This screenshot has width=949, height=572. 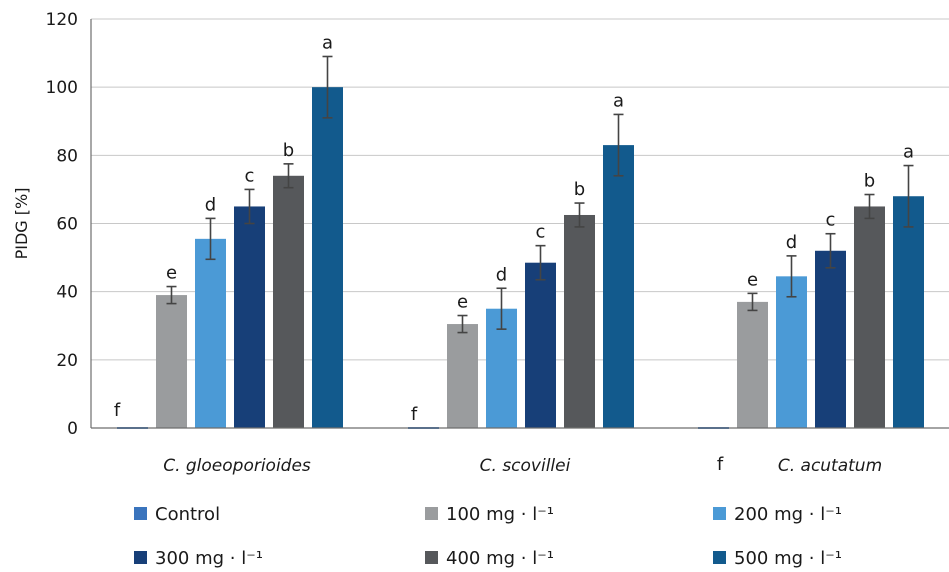 What do you see at coordinates (72, 429) in the screenshot?
I see `y-tick-label: 0` at bounding box center [72, 429].